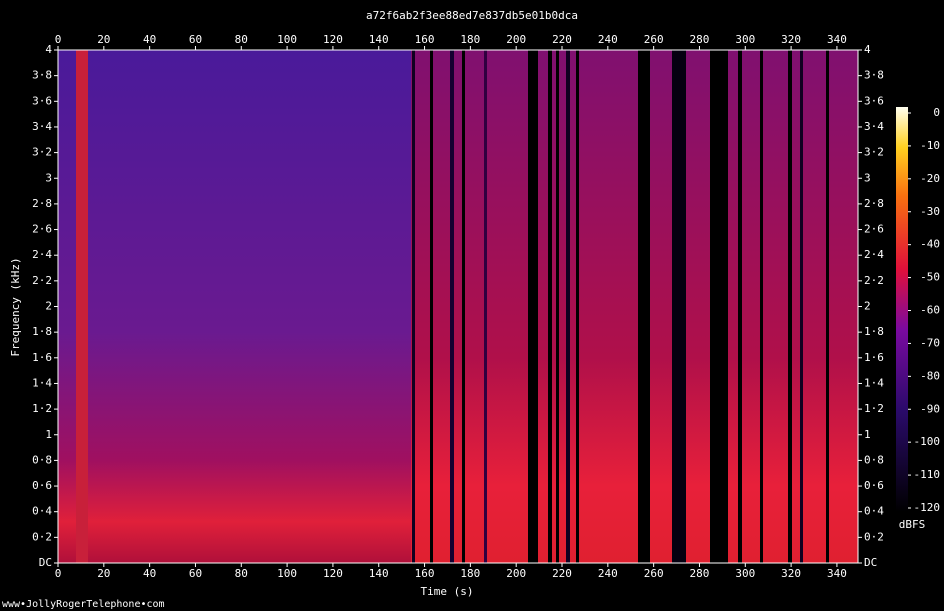  Describe the element at coordinates (516, 39) in the screenshot. I see `x-tick-label: 200` at that location.